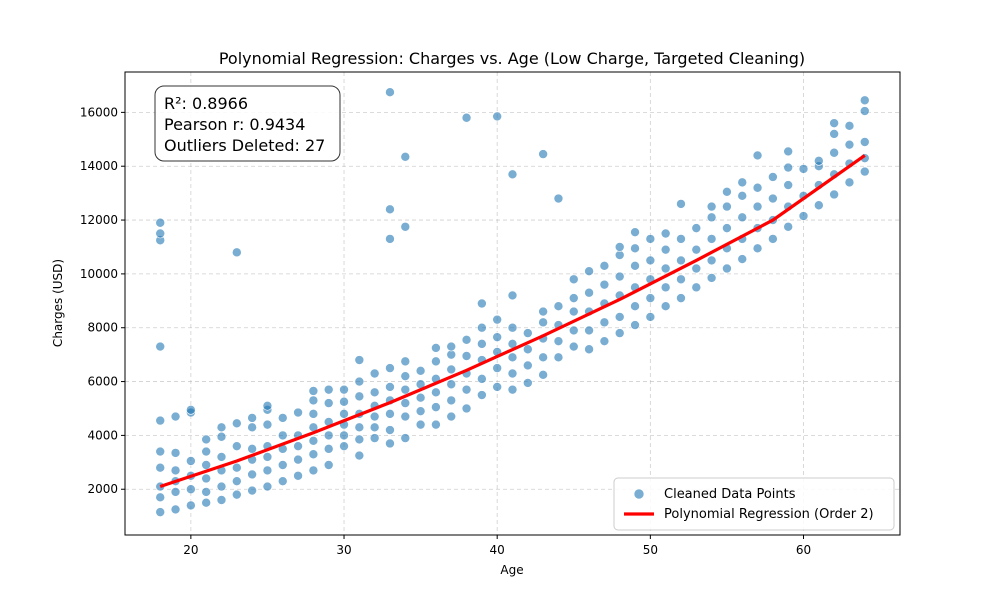 Image resolution: width=1000 pixels, height=600 pixels. What do you see at coordinates (99, 166) in the screenshot?
I see `y-tick-label: 14000` at bounding box center [99, 166].